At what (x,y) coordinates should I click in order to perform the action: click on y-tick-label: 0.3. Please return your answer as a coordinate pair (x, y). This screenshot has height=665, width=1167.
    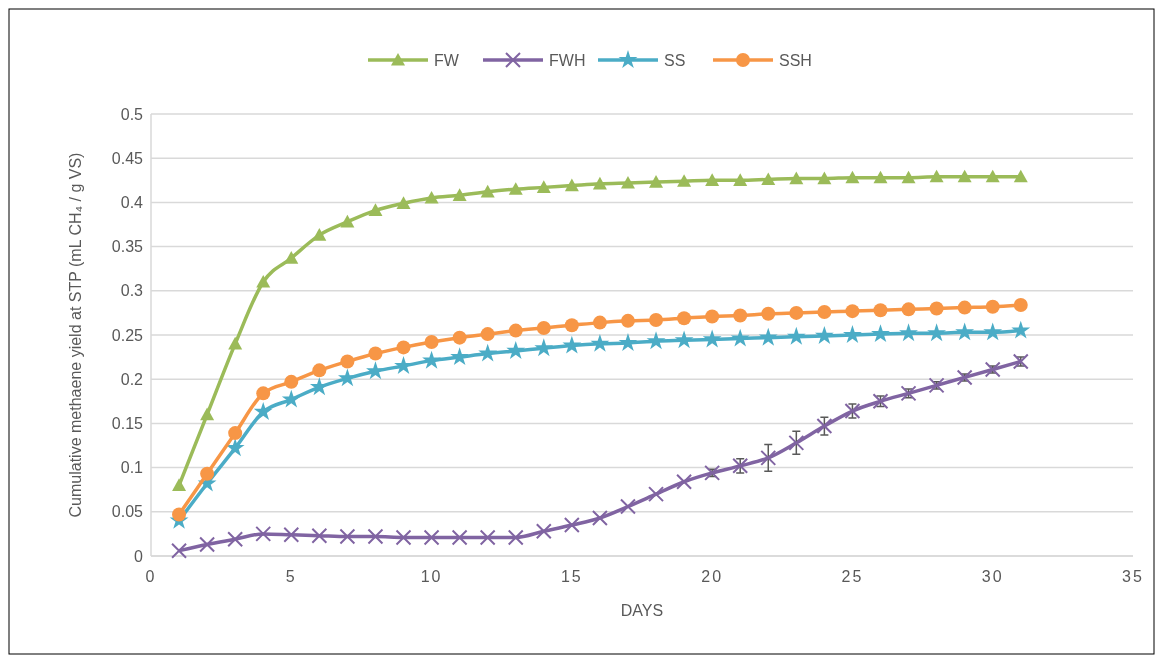
    Looking at the image, I should click on (132, 291).